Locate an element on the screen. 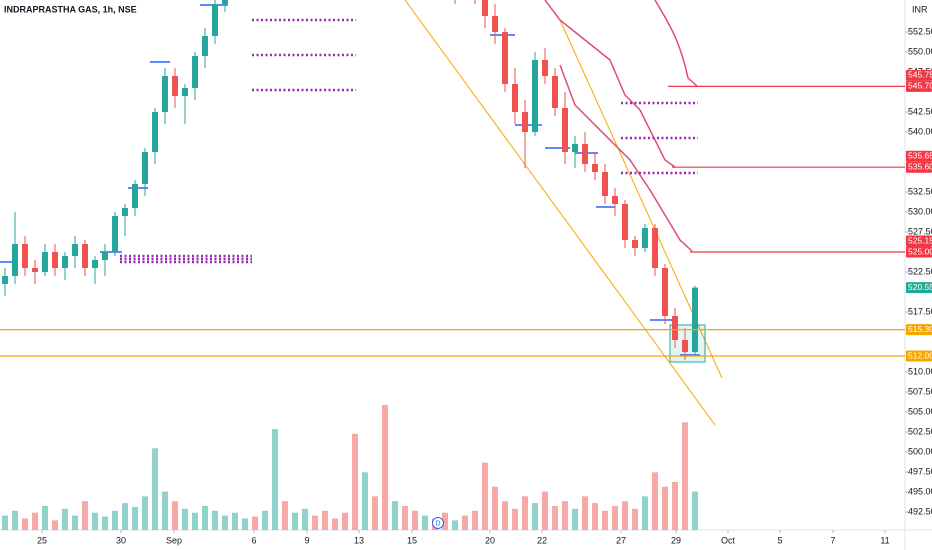 This screenshot has height=550, width=932. x-tick-label: Oct is located at coordinates (728, 540).